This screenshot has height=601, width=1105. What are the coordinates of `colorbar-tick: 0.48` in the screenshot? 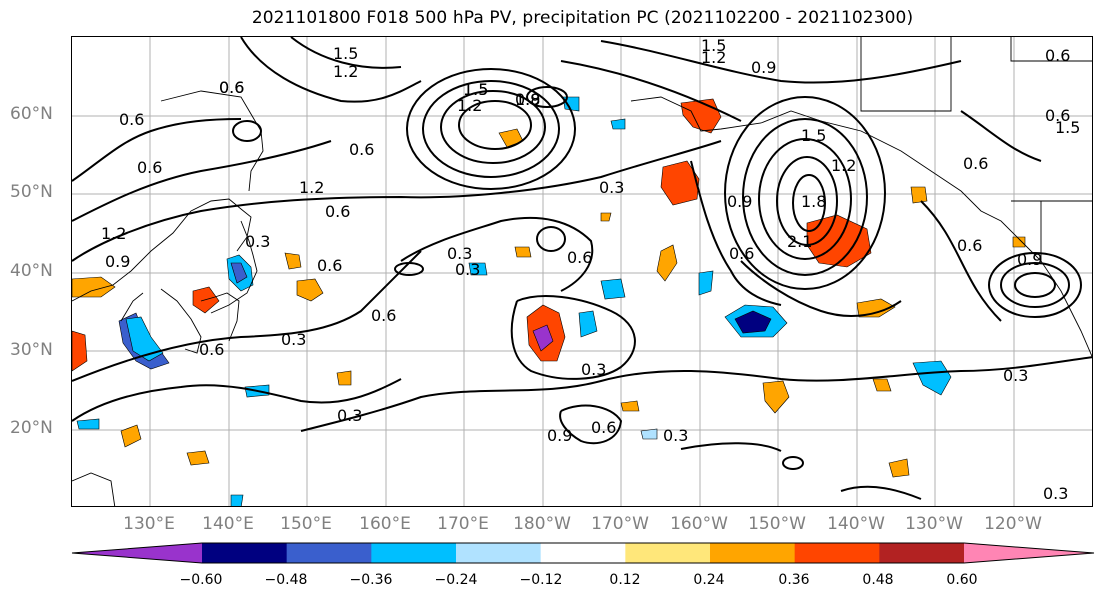 It's located at (878, 580).